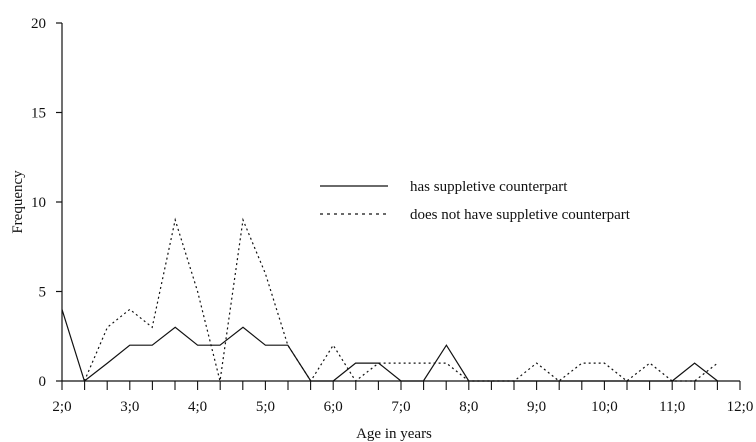 This screenshot has height=442, width=756. I want to click on y-tick-label: 0, so click(43, 382).